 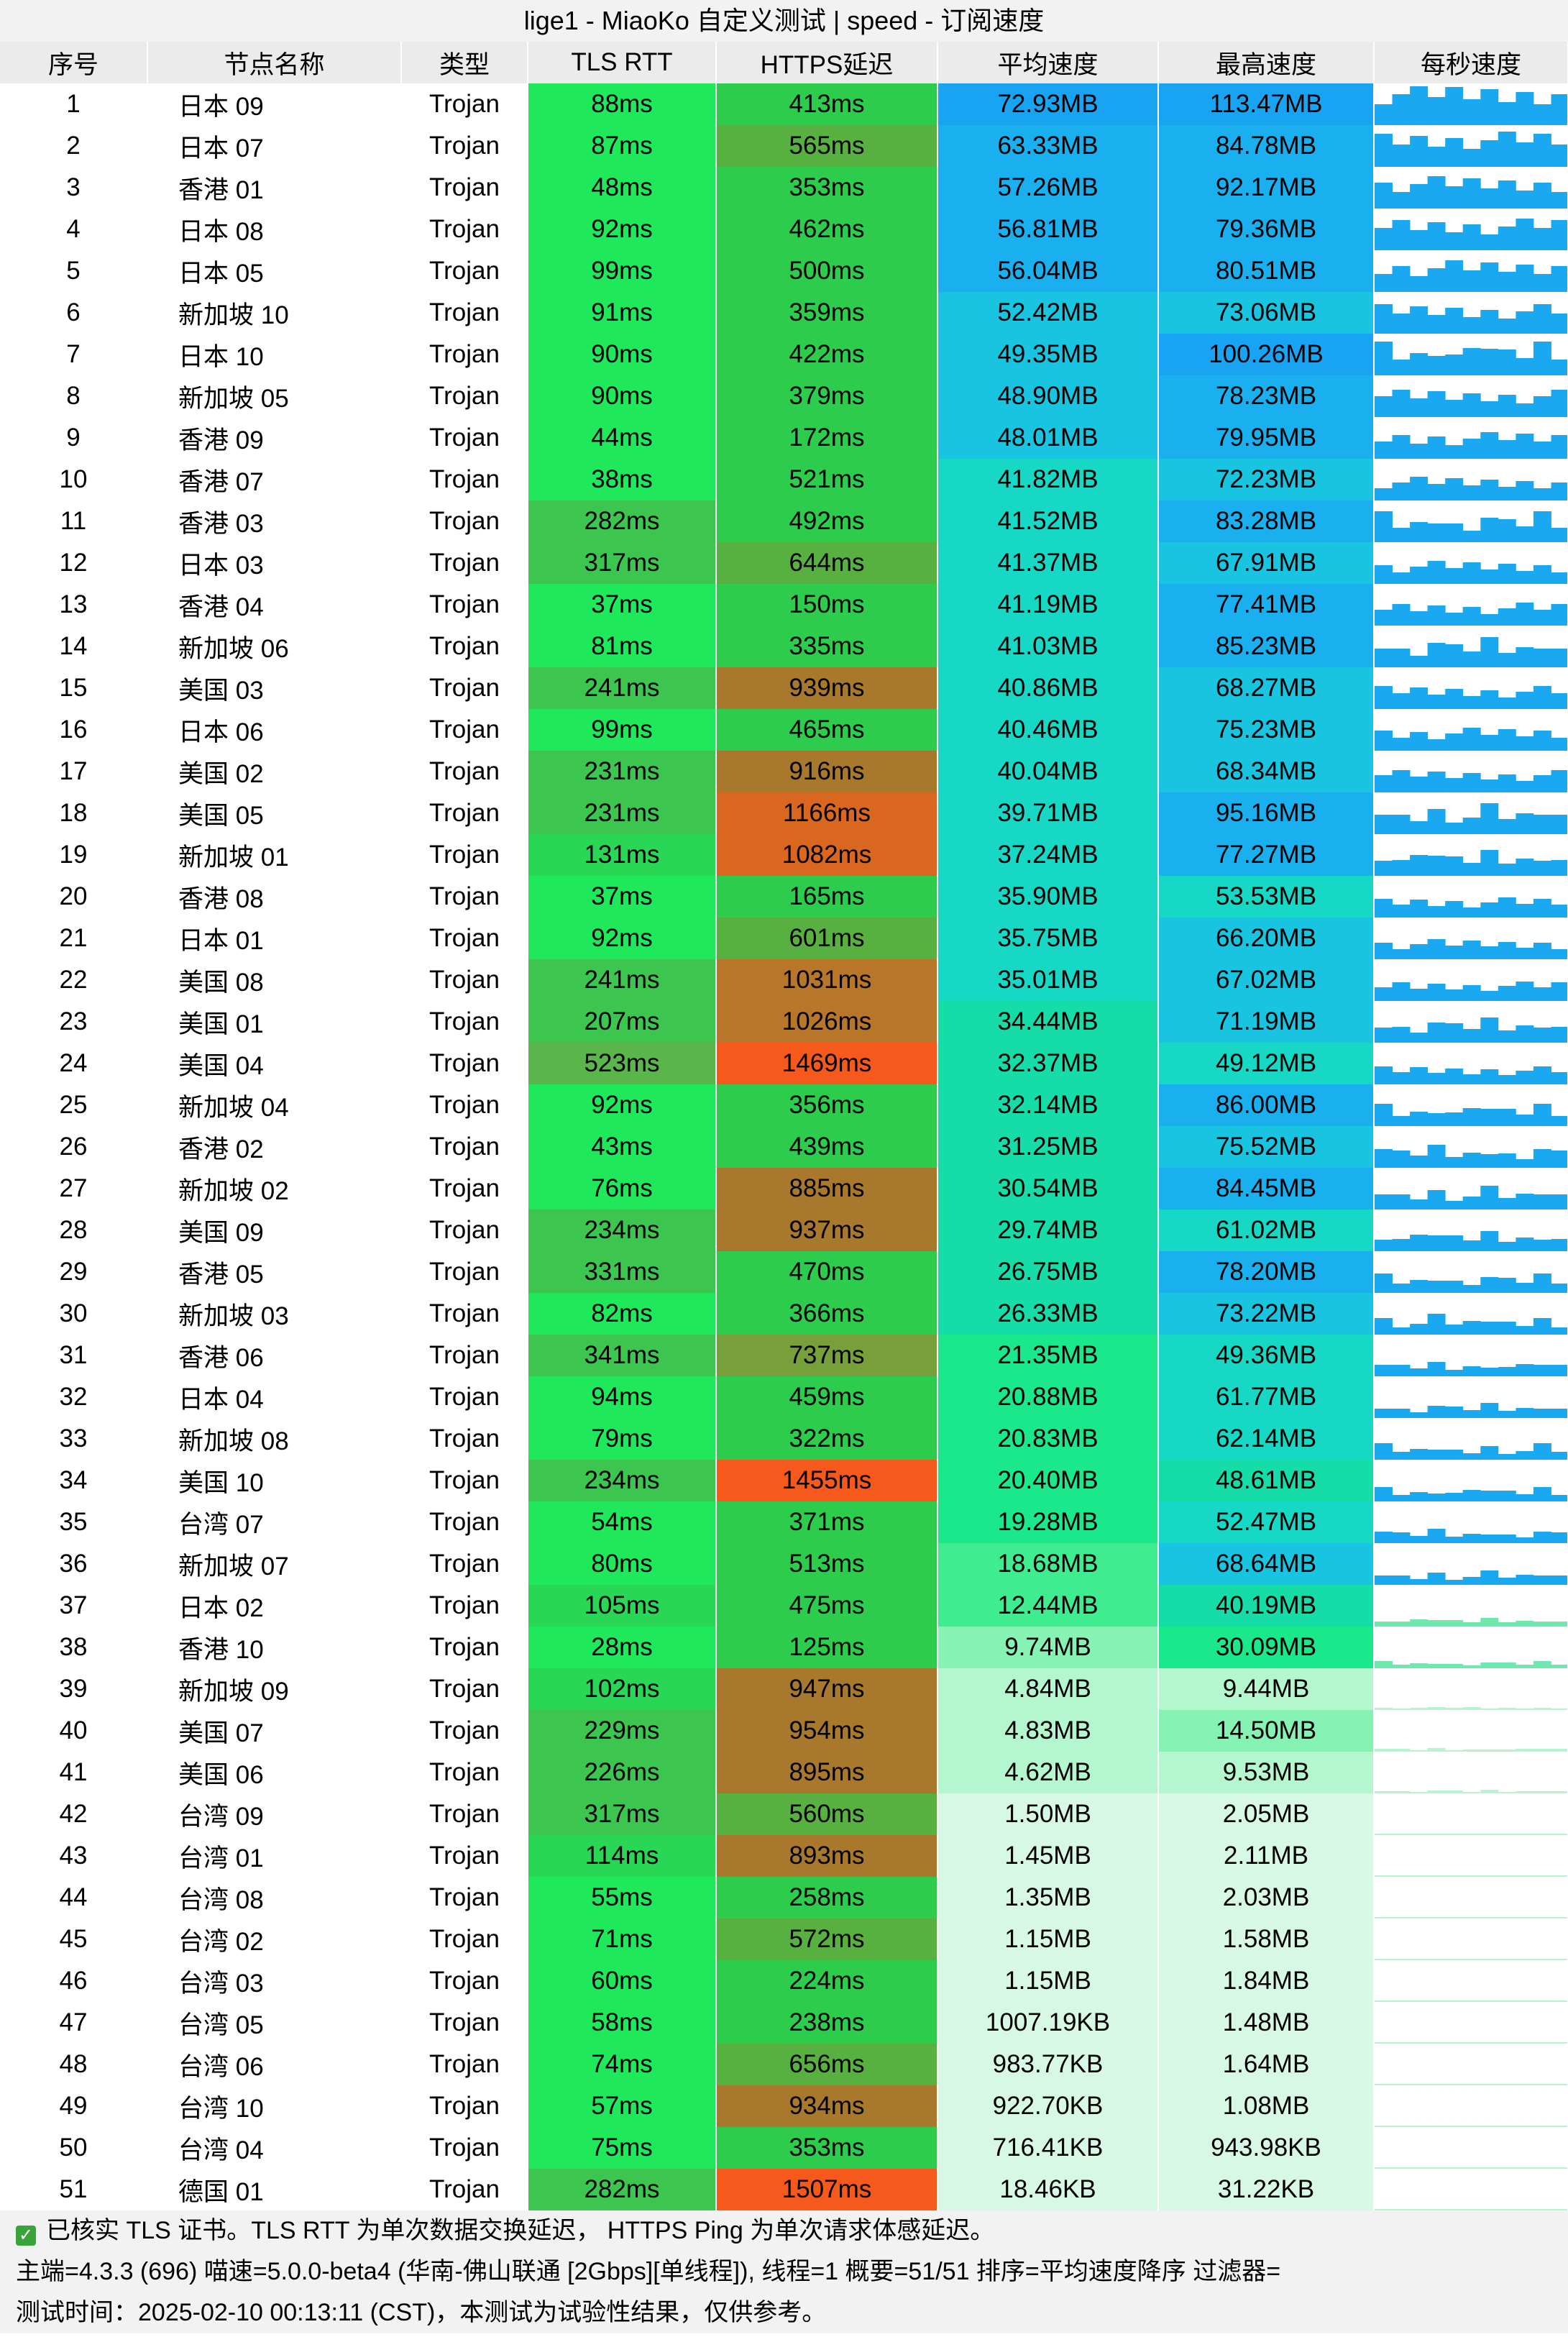 I want to click on cell-avg-speed: 30.54MB, so click(x=1048, y=1188).